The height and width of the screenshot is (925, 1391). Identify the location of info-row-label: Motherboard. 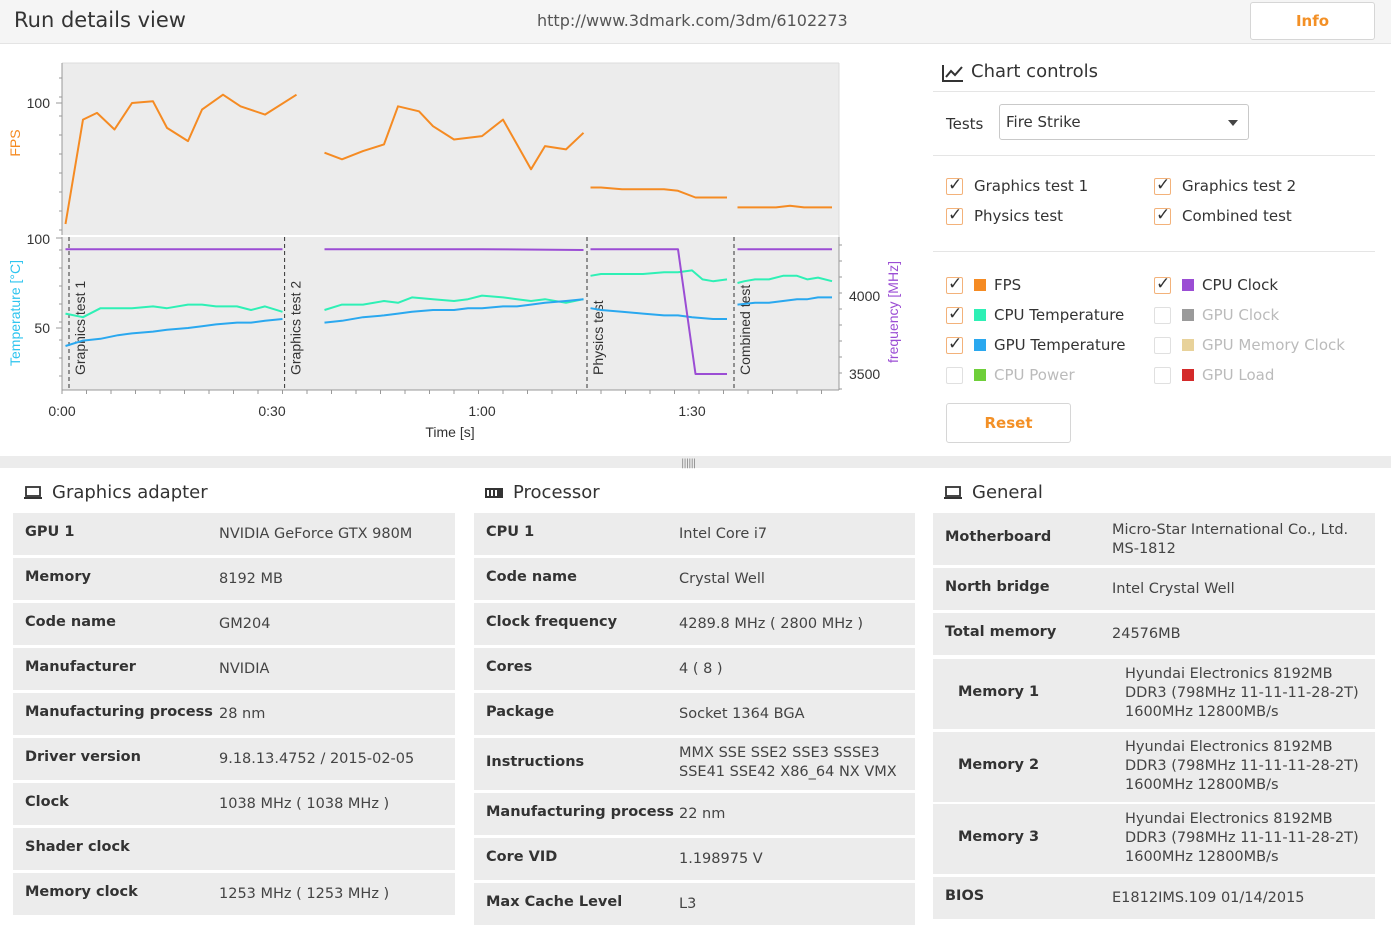
(998, 537).